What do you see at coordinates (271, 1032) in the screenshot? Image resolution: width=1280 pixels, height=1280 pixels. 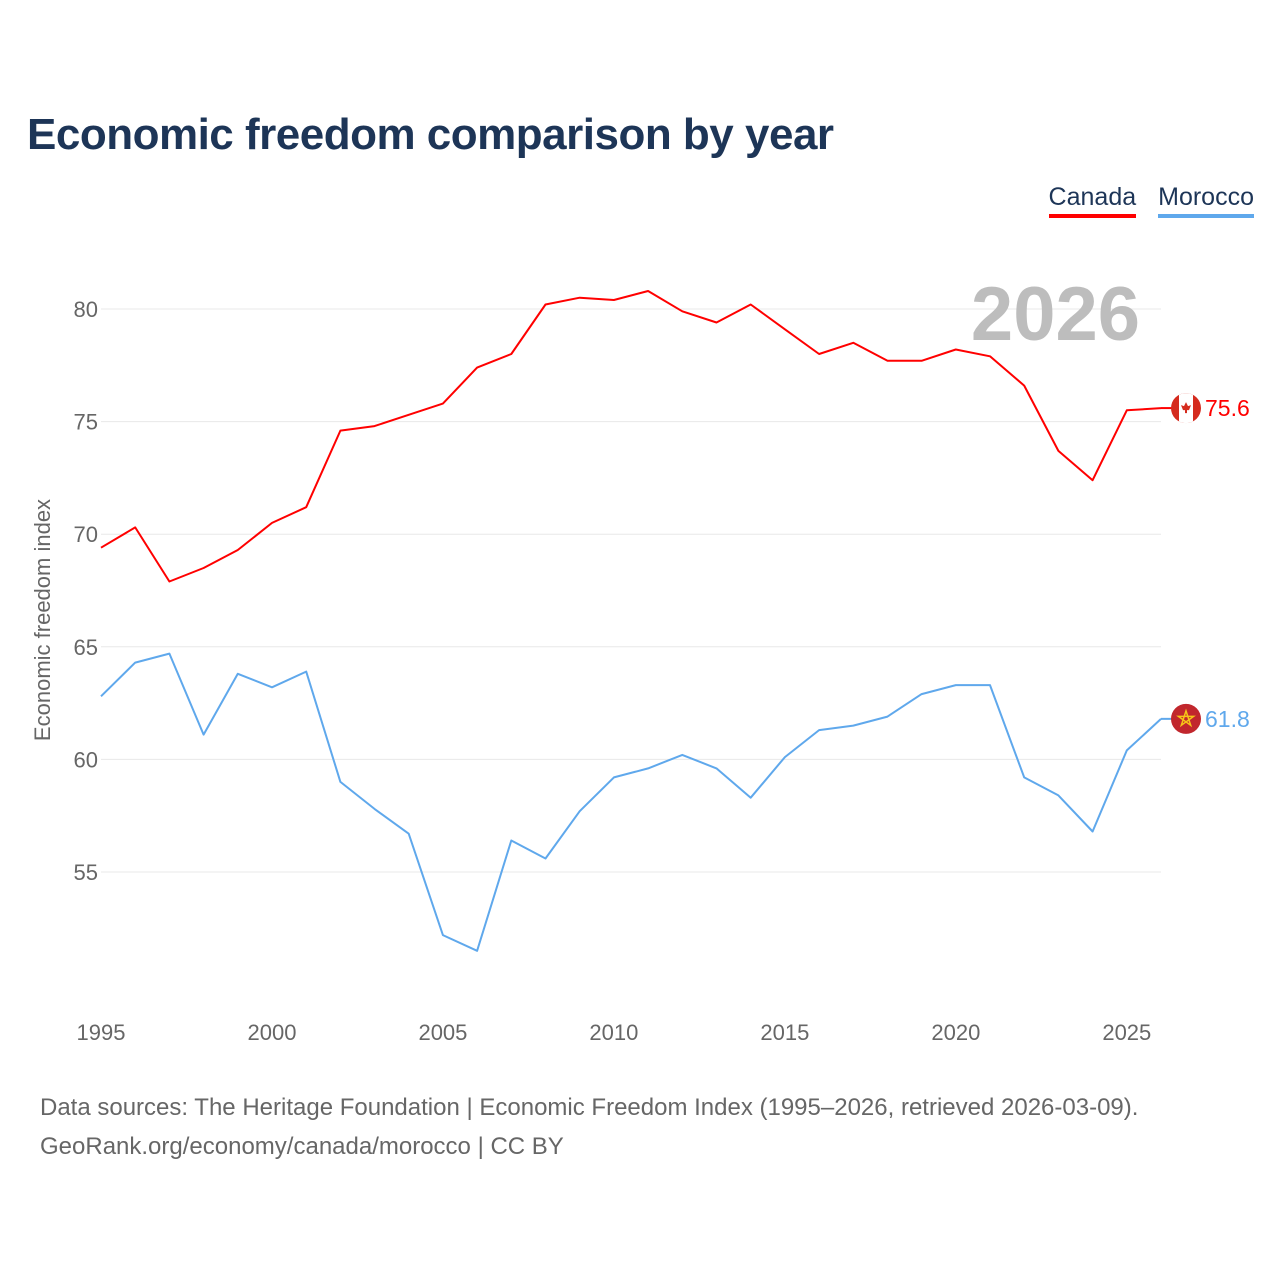 I see `x-tick-label: 2000` at bounding box center [271, 1032].